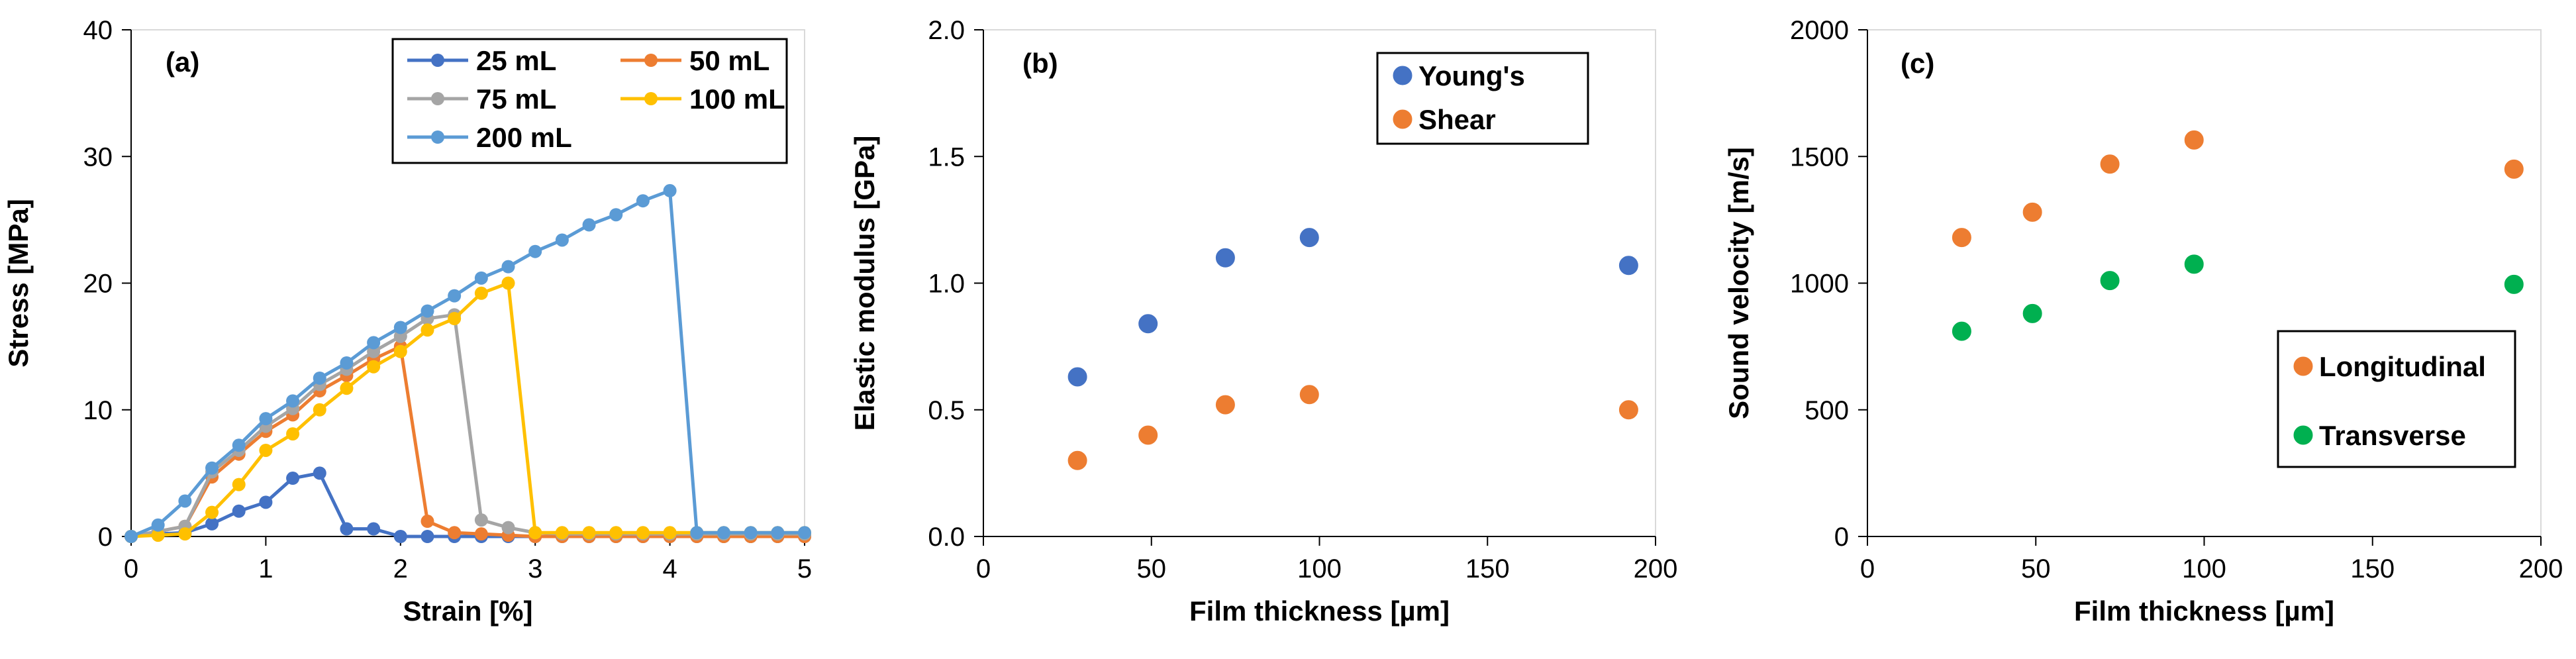 The height and width of the screenshot is (659, 2576). I want to click on y-tick-label: 500, so click(1827, 410).